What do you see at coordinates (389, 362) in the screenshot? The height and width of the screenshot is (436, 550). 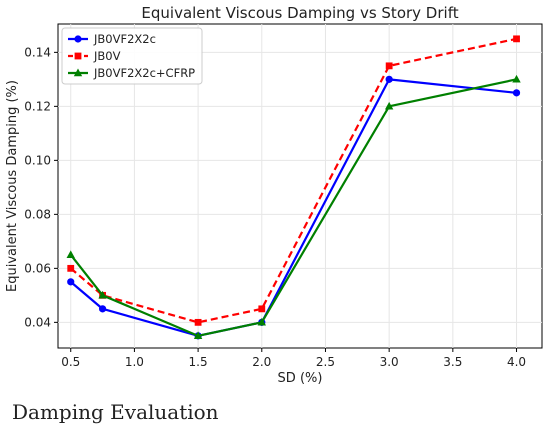 I see `x-tick-label: 3.0` at bounding box center [389, 362].